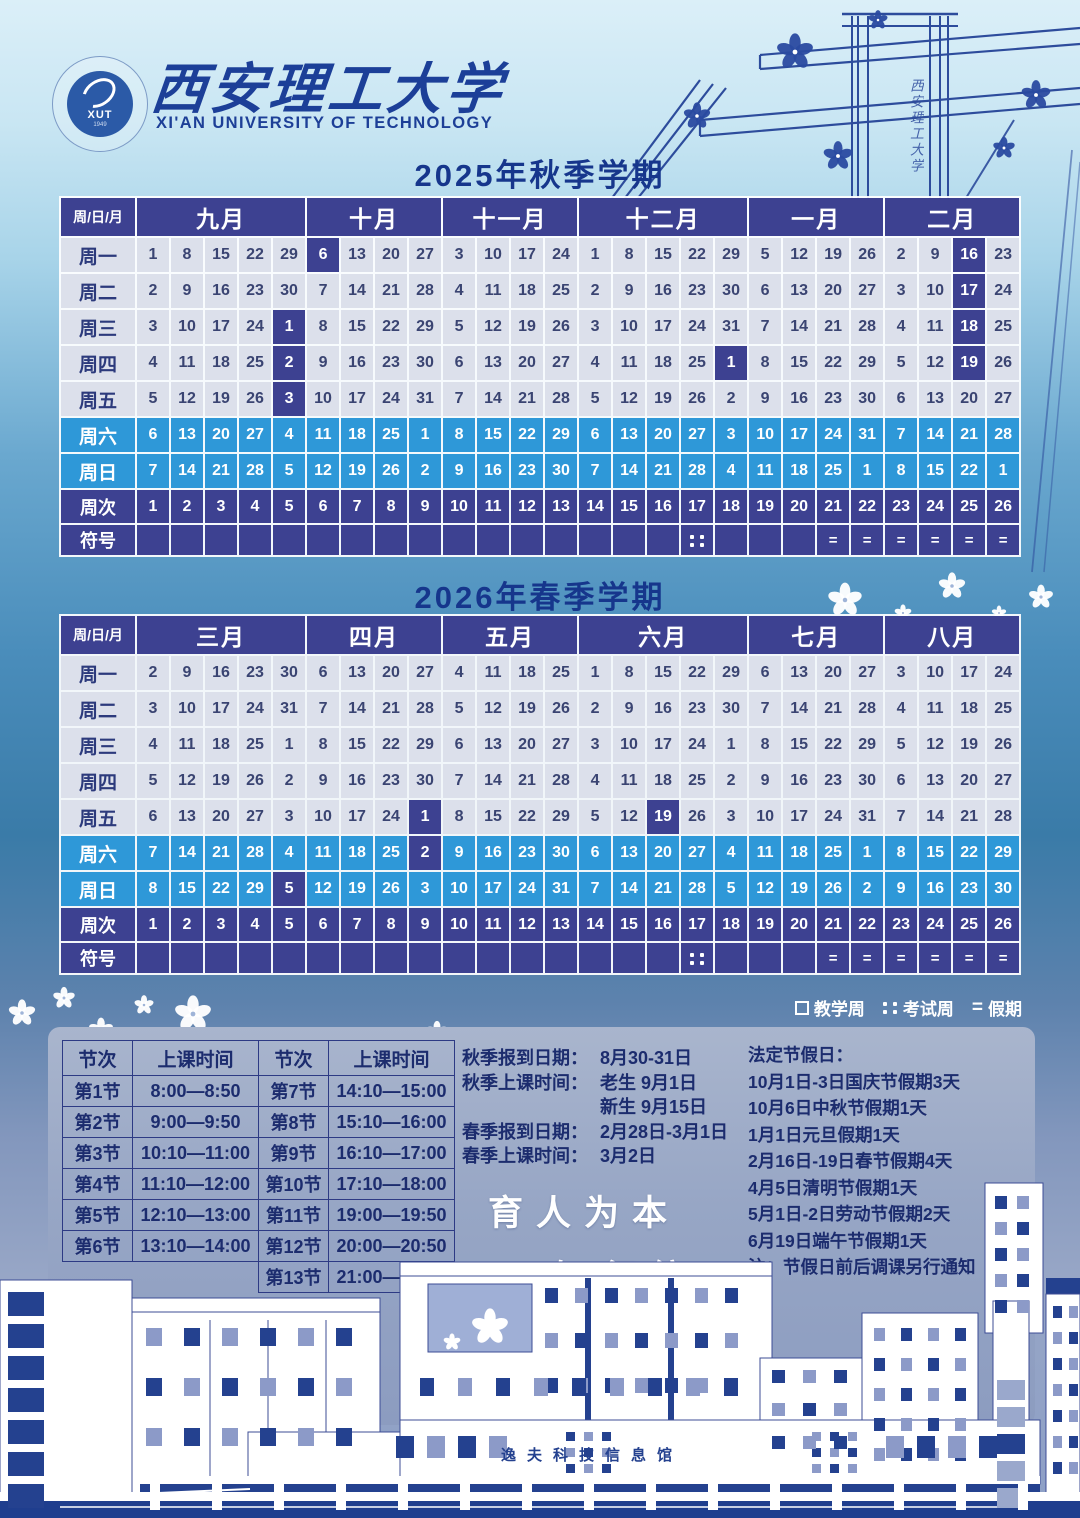  Describe the element at coordinates (663, 924) in the screenshot. I see `week-number-cell: 16` at that location.